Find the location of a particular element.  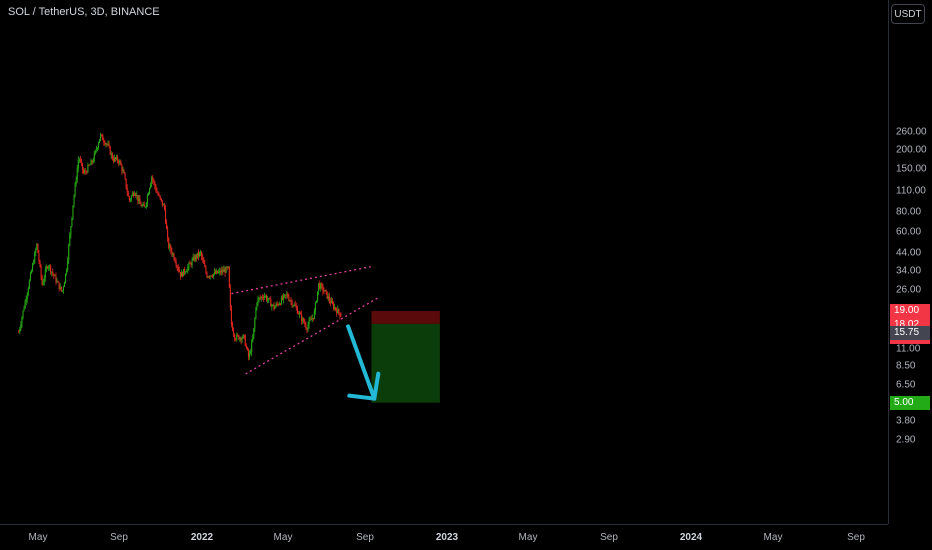

price-tick-label: 260.00 is located at coordinates (911, 132).